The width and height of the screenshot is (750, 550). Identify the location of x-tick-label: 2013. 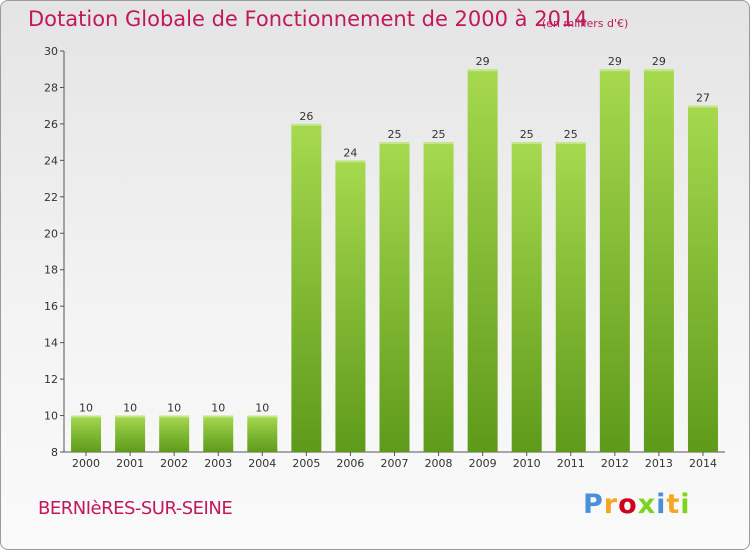
(659, 463).